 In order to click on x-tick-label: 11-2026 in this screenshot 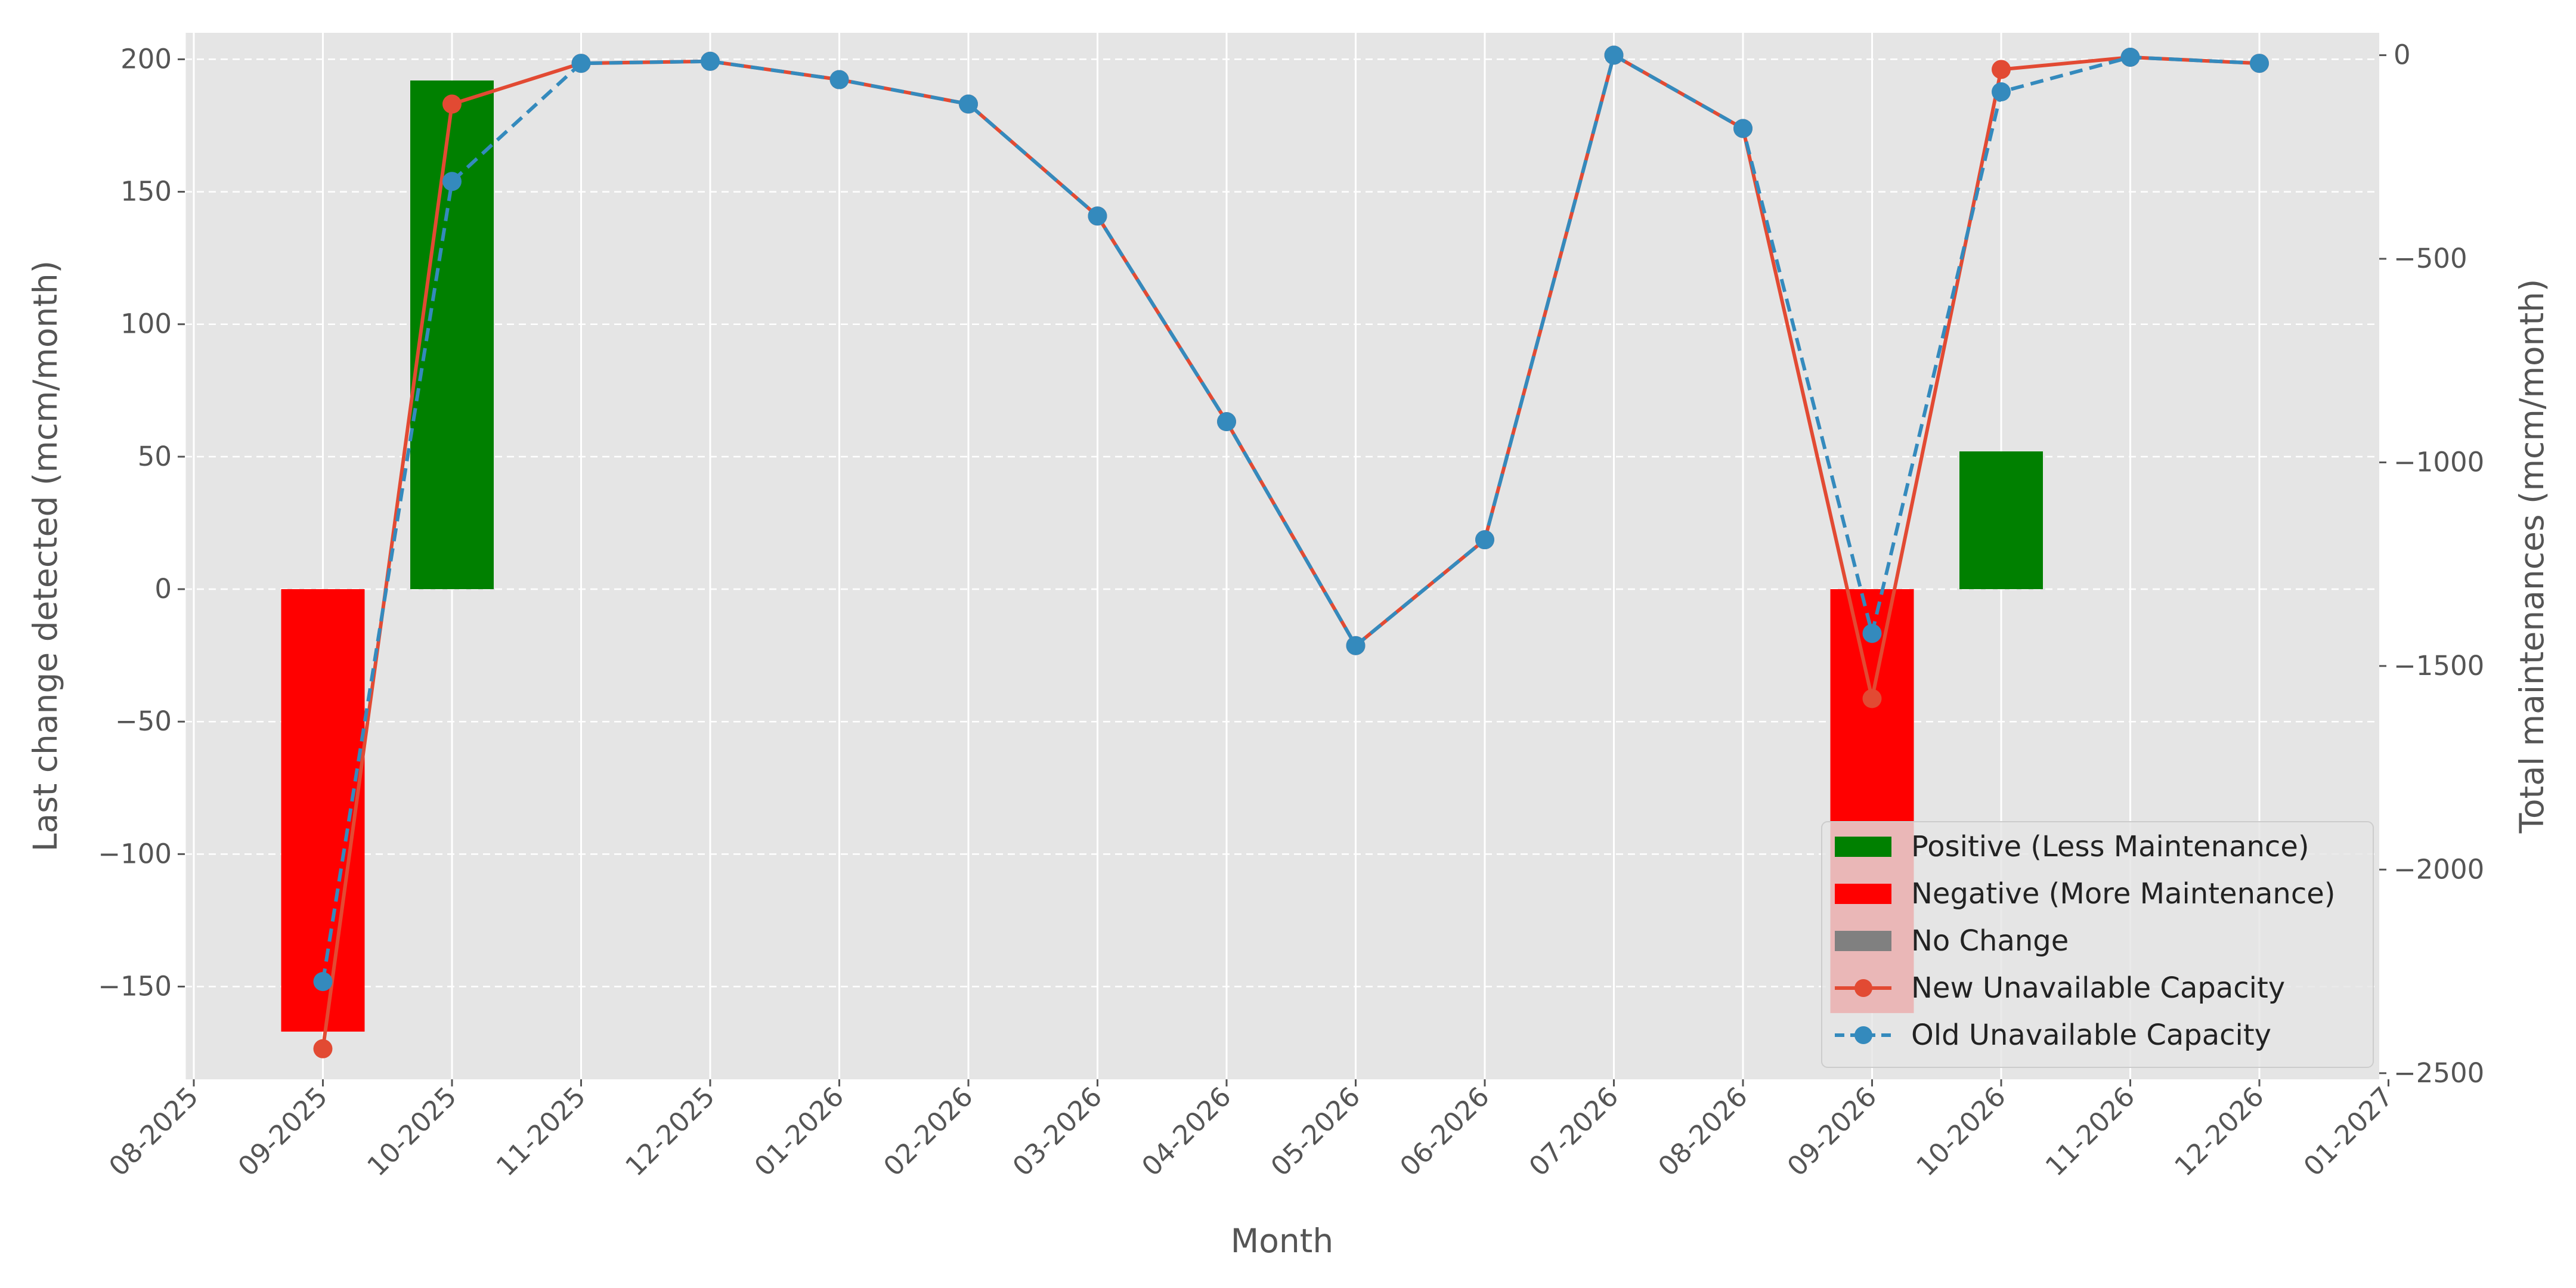, I will do `click(2090, 1131)`.